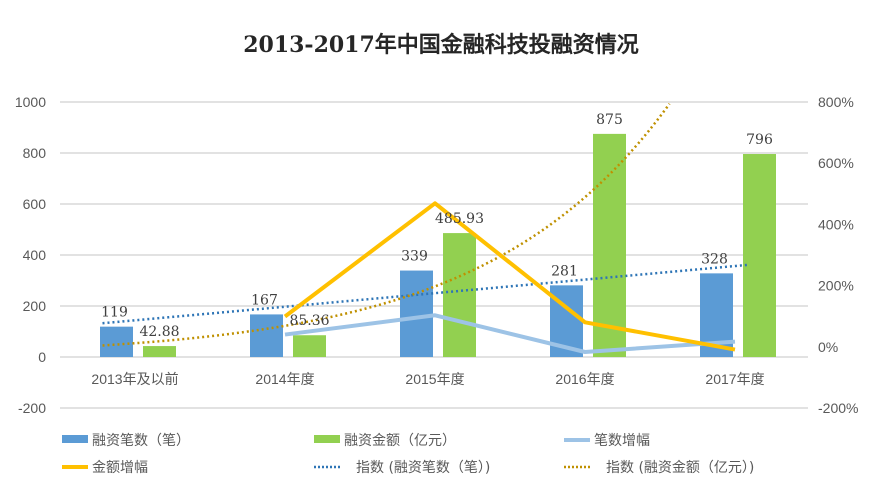 The width and height of the screenshot is (882, 498). I want to click on data-label: 328, so click(714, 259).